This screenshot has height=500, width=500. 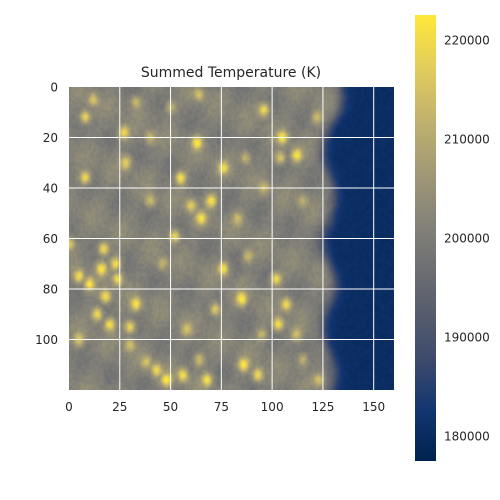 What do you see at coordinates (50, 290) in the screenshot?
I see `y-tick-label: 80` at bounding box center [50, 290].